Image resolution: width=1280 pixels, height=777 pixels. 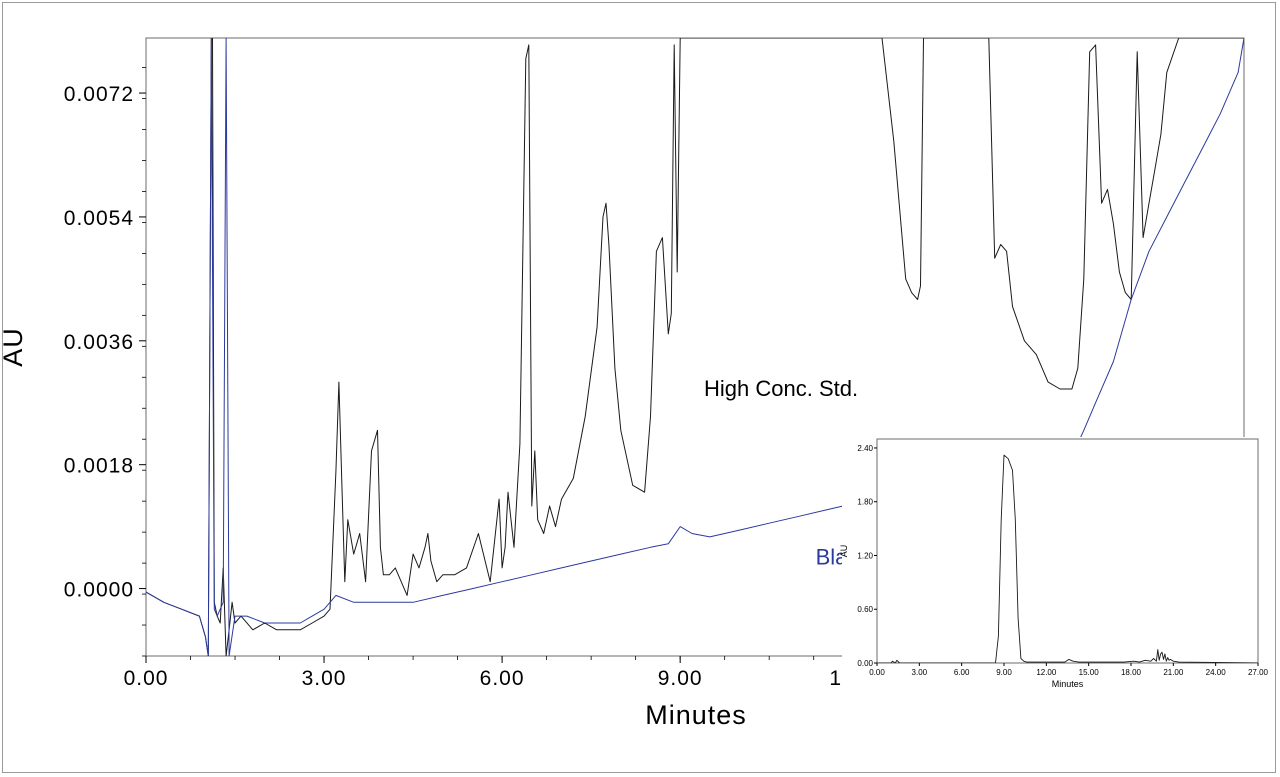 I want to click on main-y-tick-label: 0.0000, so click(x=99, y=590).